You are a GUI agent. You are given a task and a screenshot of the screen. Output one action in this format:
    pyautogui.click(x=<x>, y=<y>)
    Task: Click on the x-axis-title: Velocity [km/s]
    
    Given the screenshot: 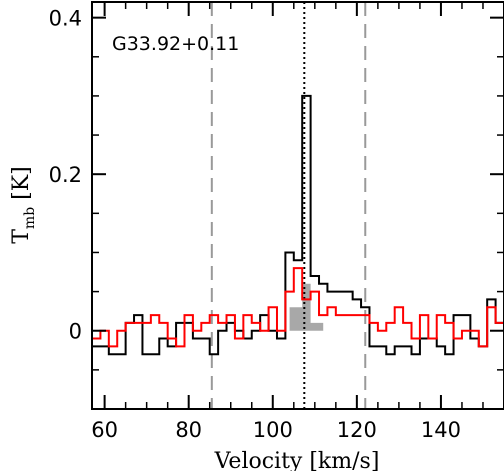 What is the action you would take?
    pyautogui.click(x=297, y=460)
    